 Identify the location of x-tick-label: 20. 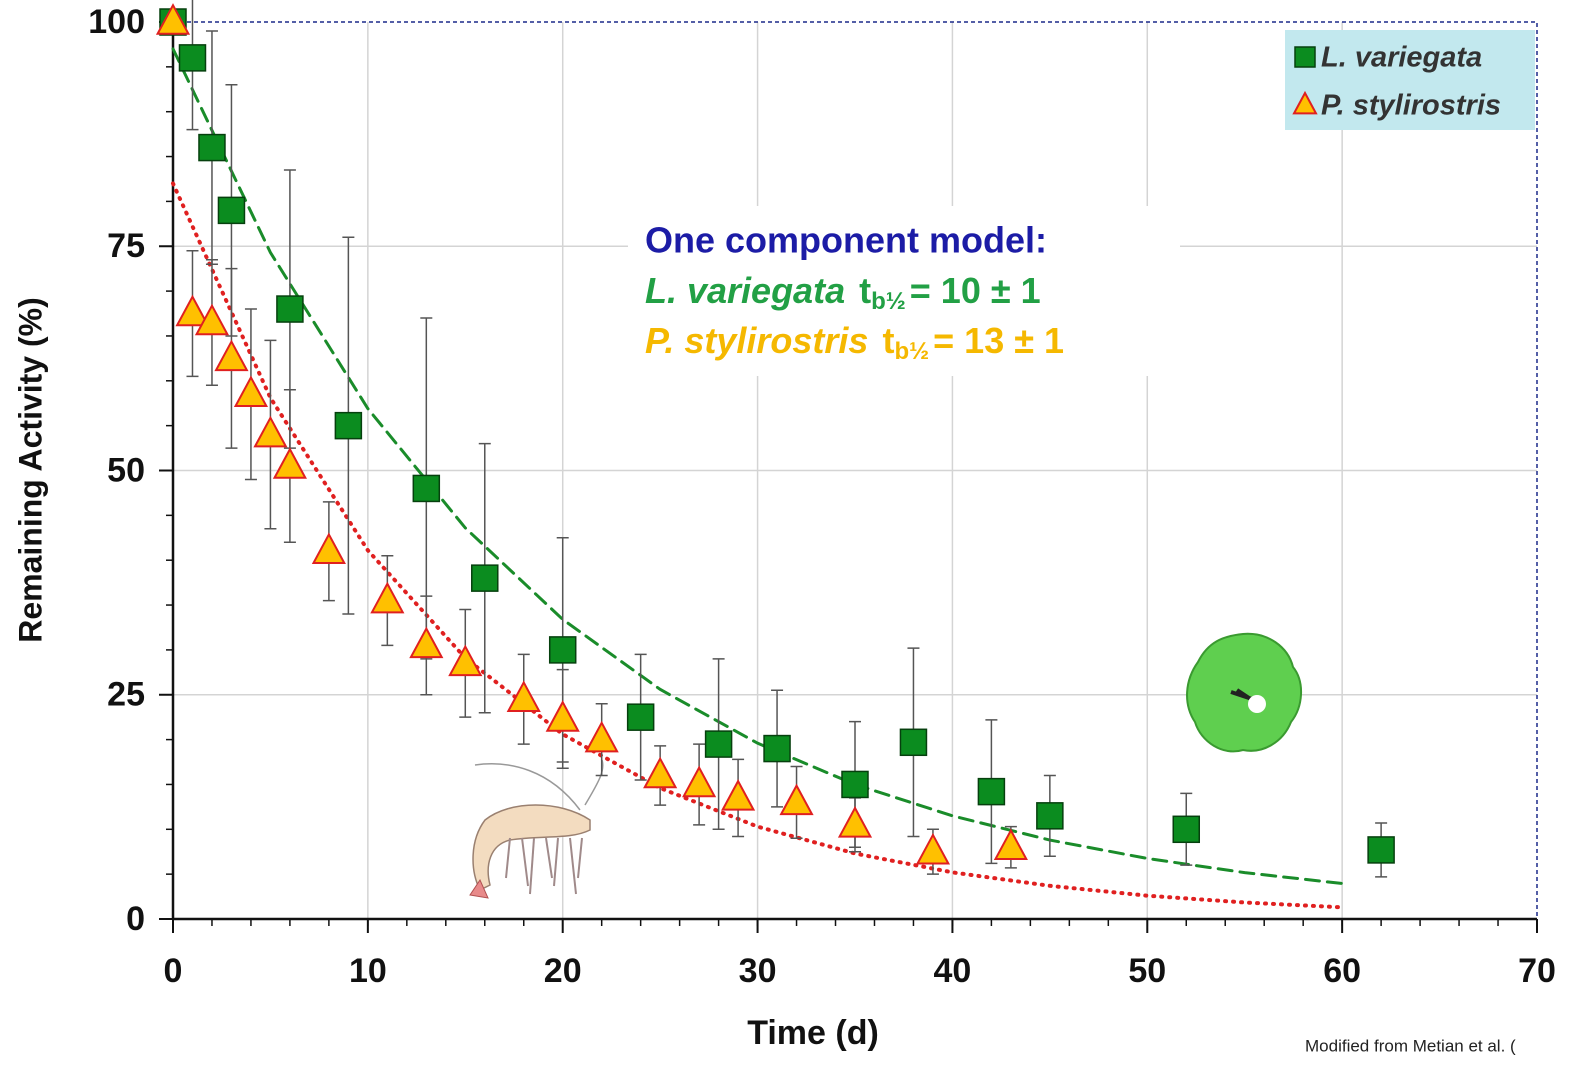
(563, 971).